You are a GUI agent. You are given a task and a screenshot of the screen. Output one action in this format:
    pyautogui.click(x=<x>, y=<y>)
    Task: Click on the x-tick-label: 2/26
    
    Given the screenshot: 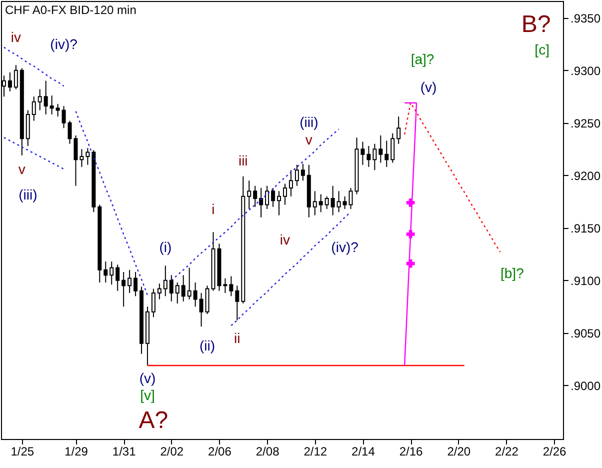 What is the action you would take?
    pyautogui.click(x=554, y=451)
    